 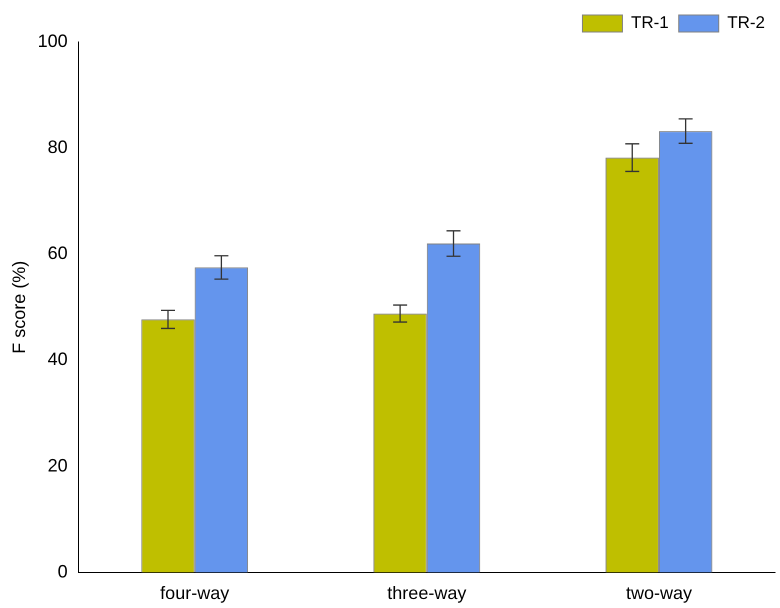 I want to click on y-axis-title: F score (%), so click(x=18, y=307).